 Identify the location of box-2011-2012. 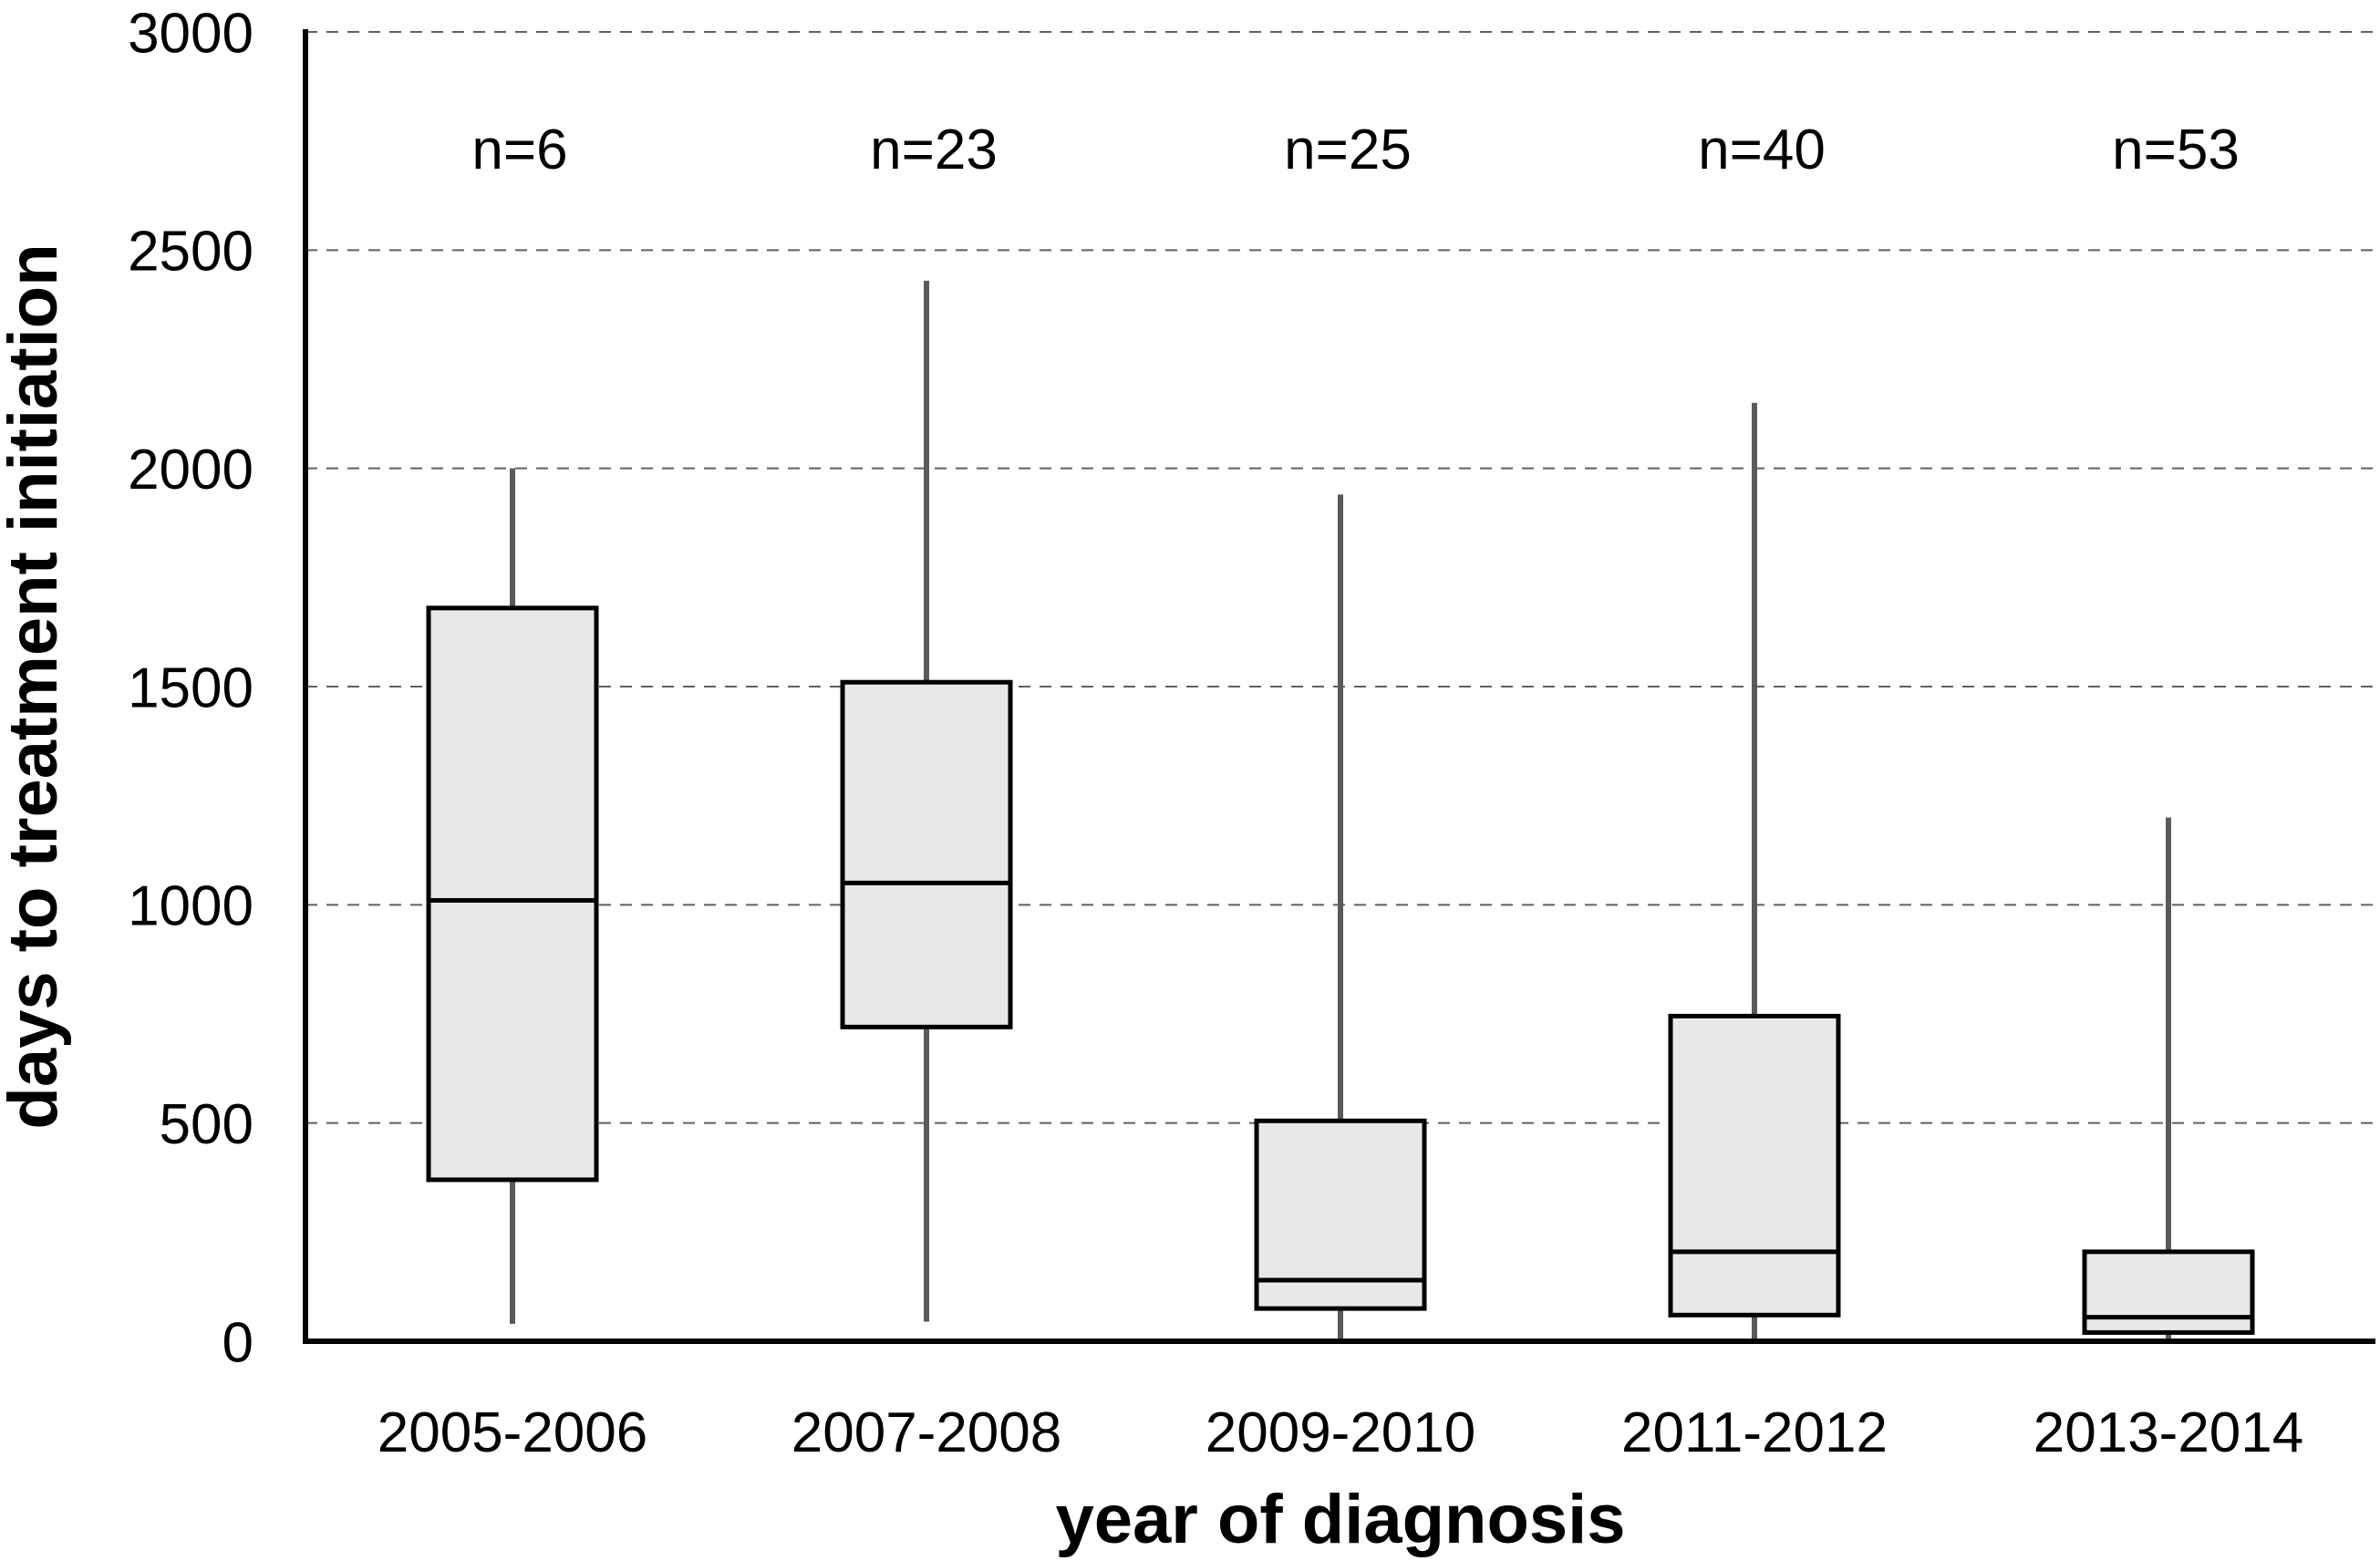
(1755, 1165).